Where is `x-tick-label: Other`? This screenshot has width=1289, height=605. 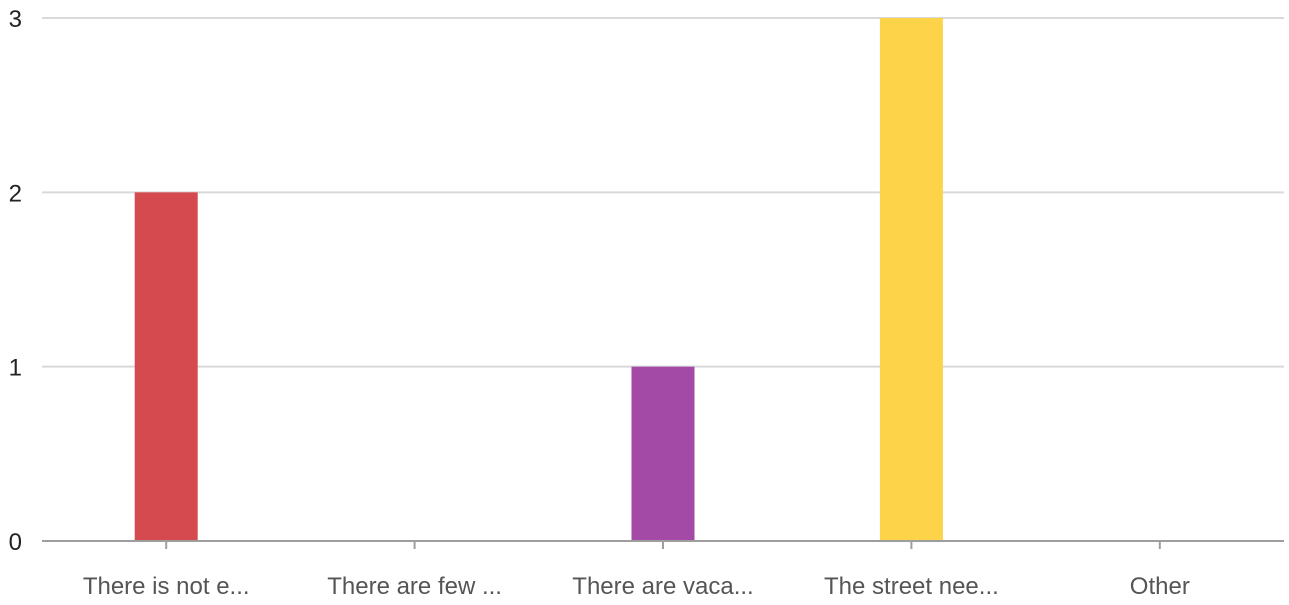
x-tick-label: Other is located at coordinates (1160, 586).